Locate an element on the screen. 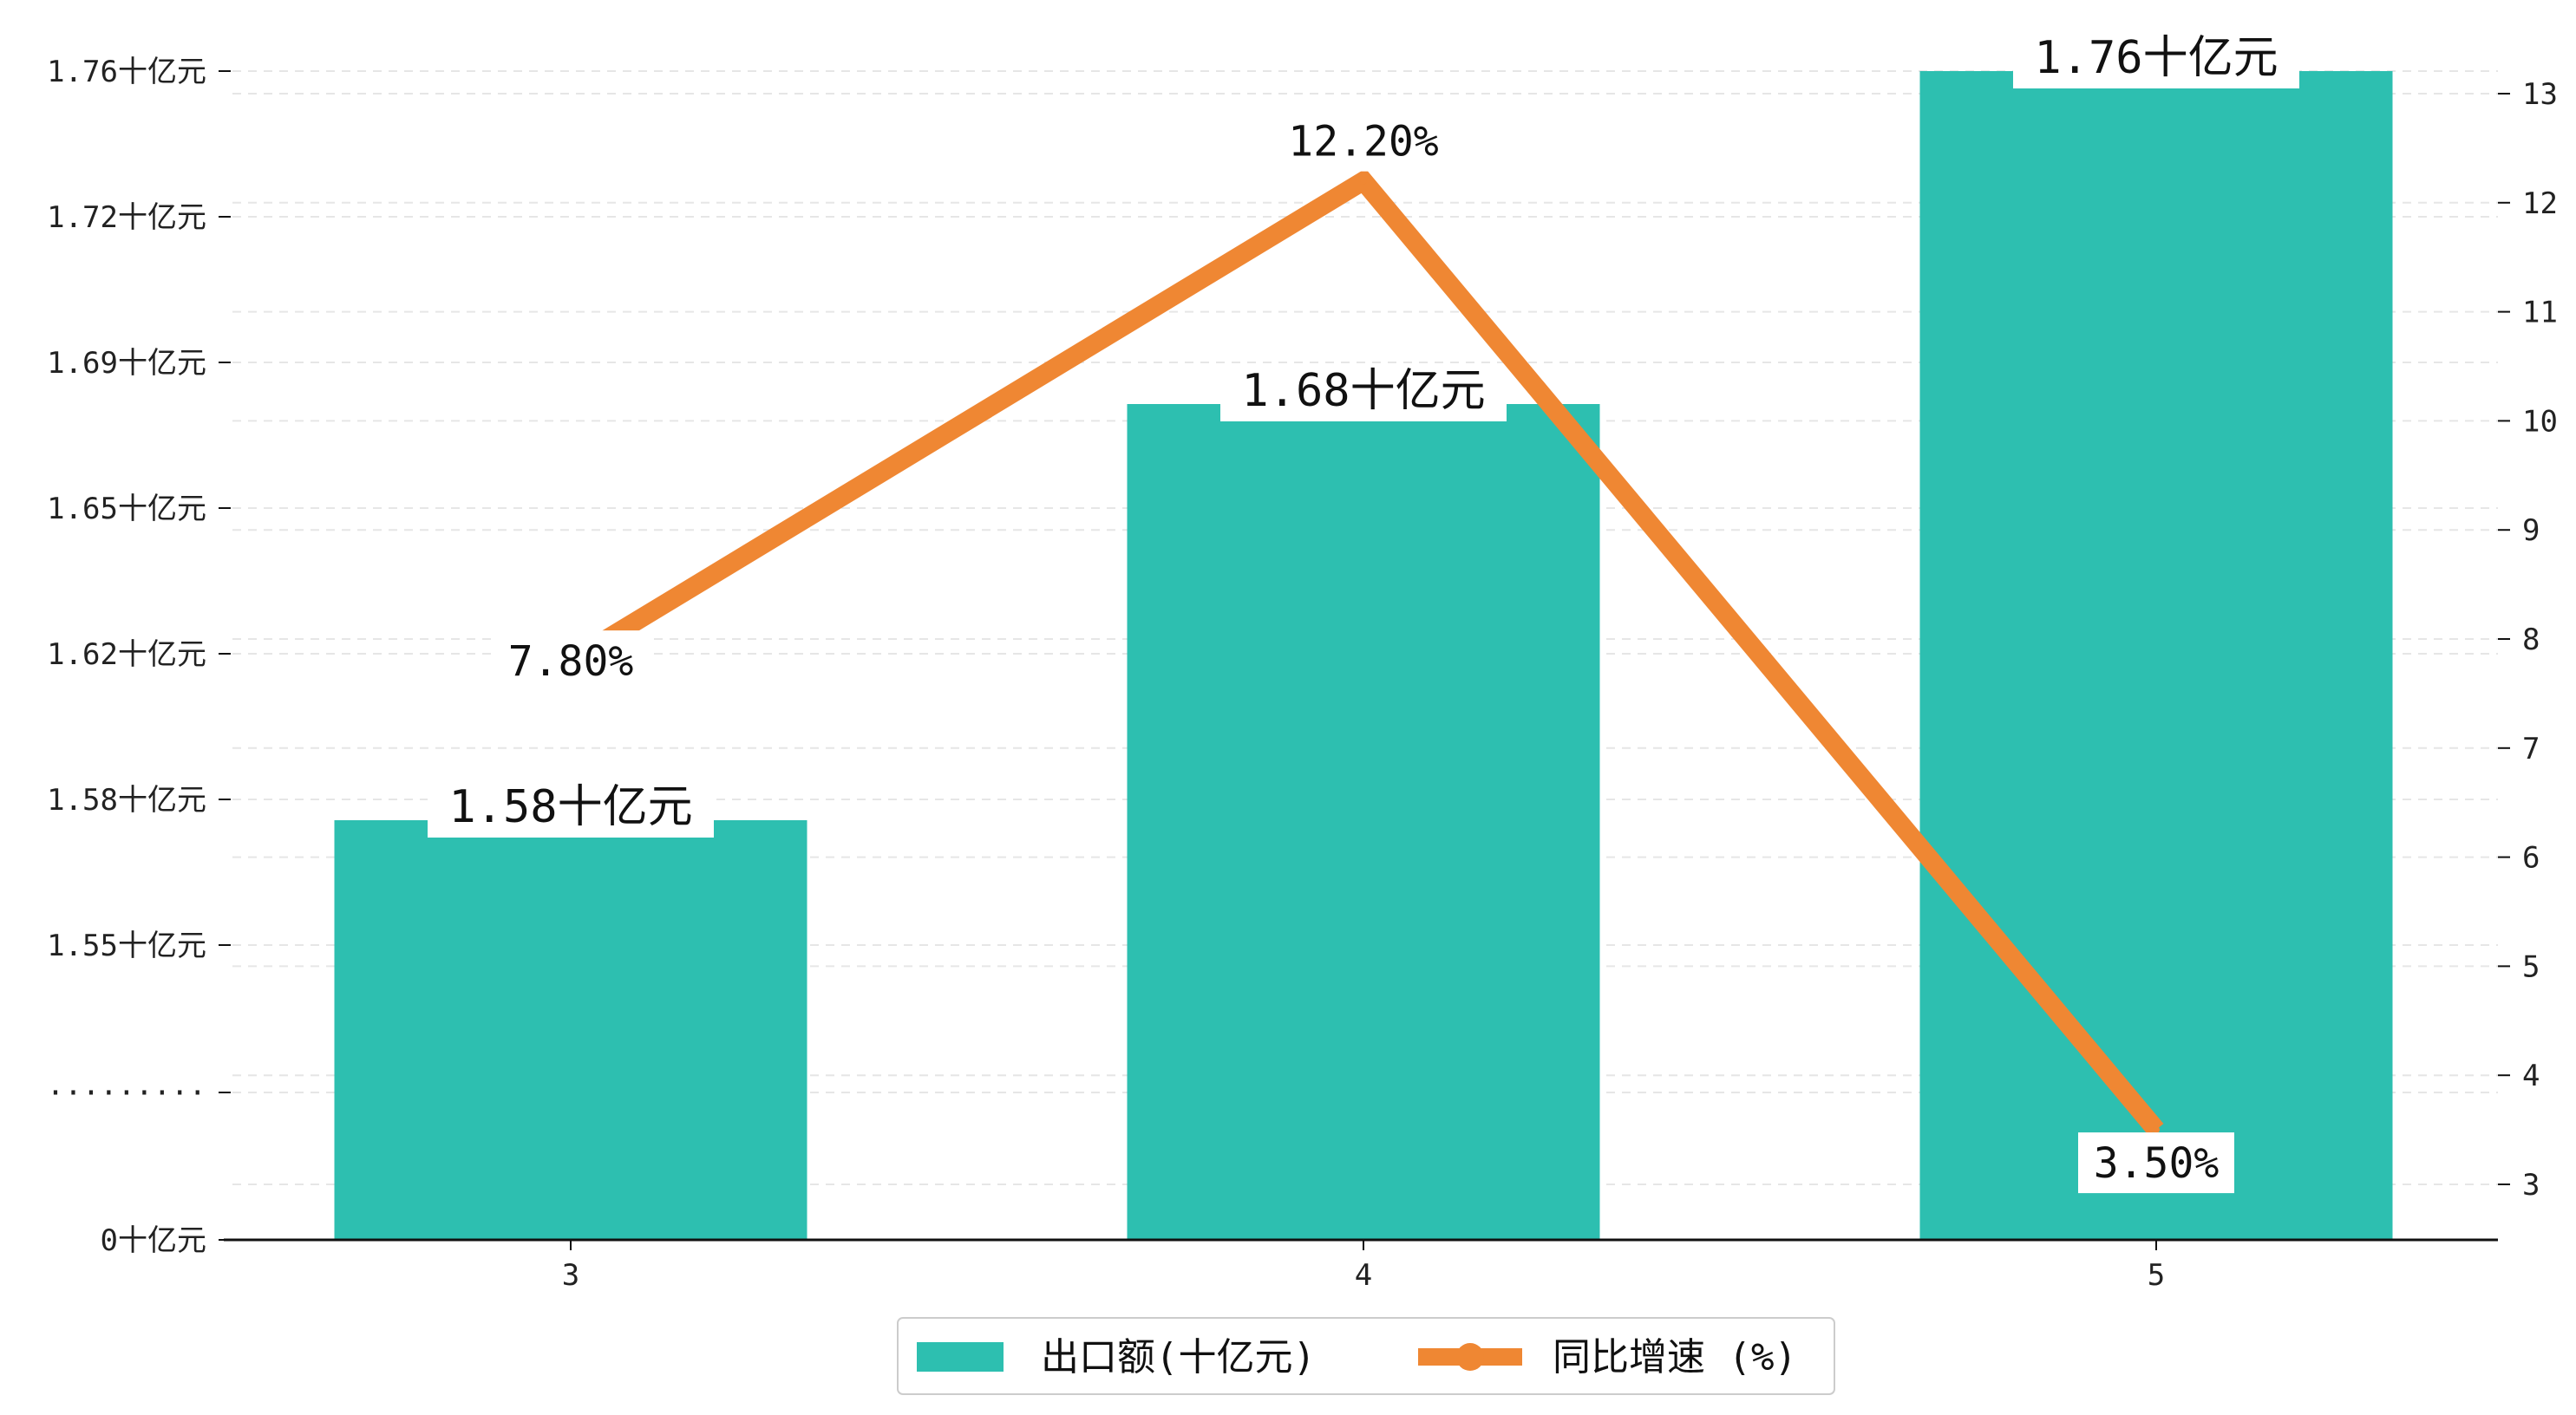 The image size is (2576, 1415). right-axis-tick-label: 12 is located at coordinates (2540, 203).